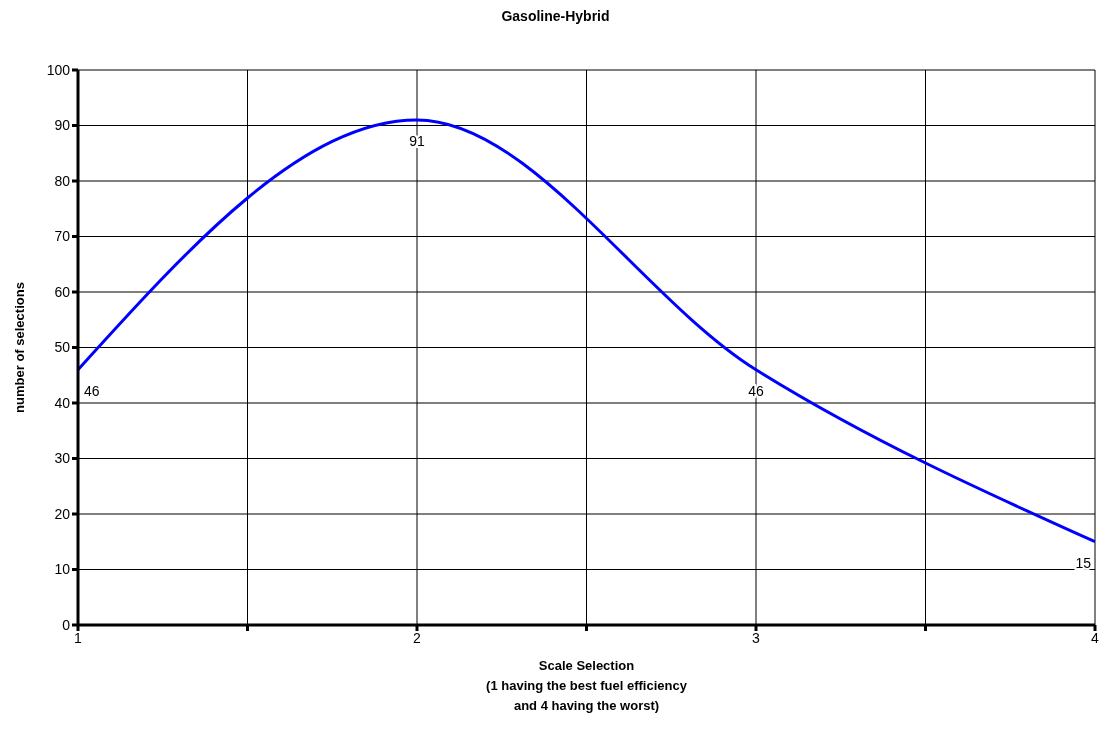  I want to click on y-axis-title: number of selections, so click(19, 347).